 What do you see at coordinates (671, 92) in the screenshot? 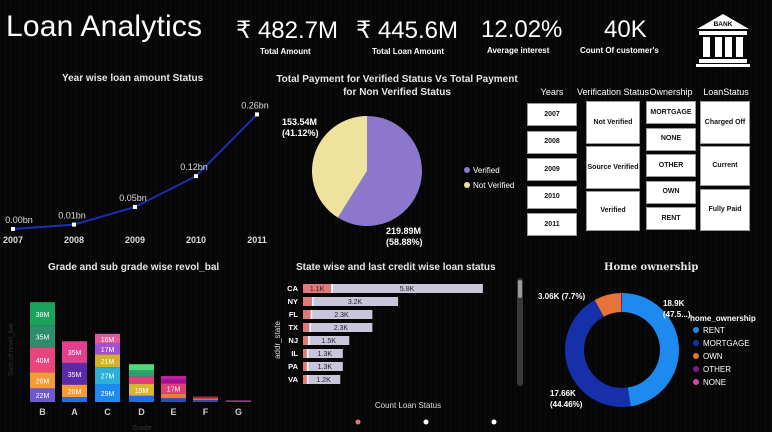
I see `slicer-ownership-header: Ownership` at bounding box center [671, 92].